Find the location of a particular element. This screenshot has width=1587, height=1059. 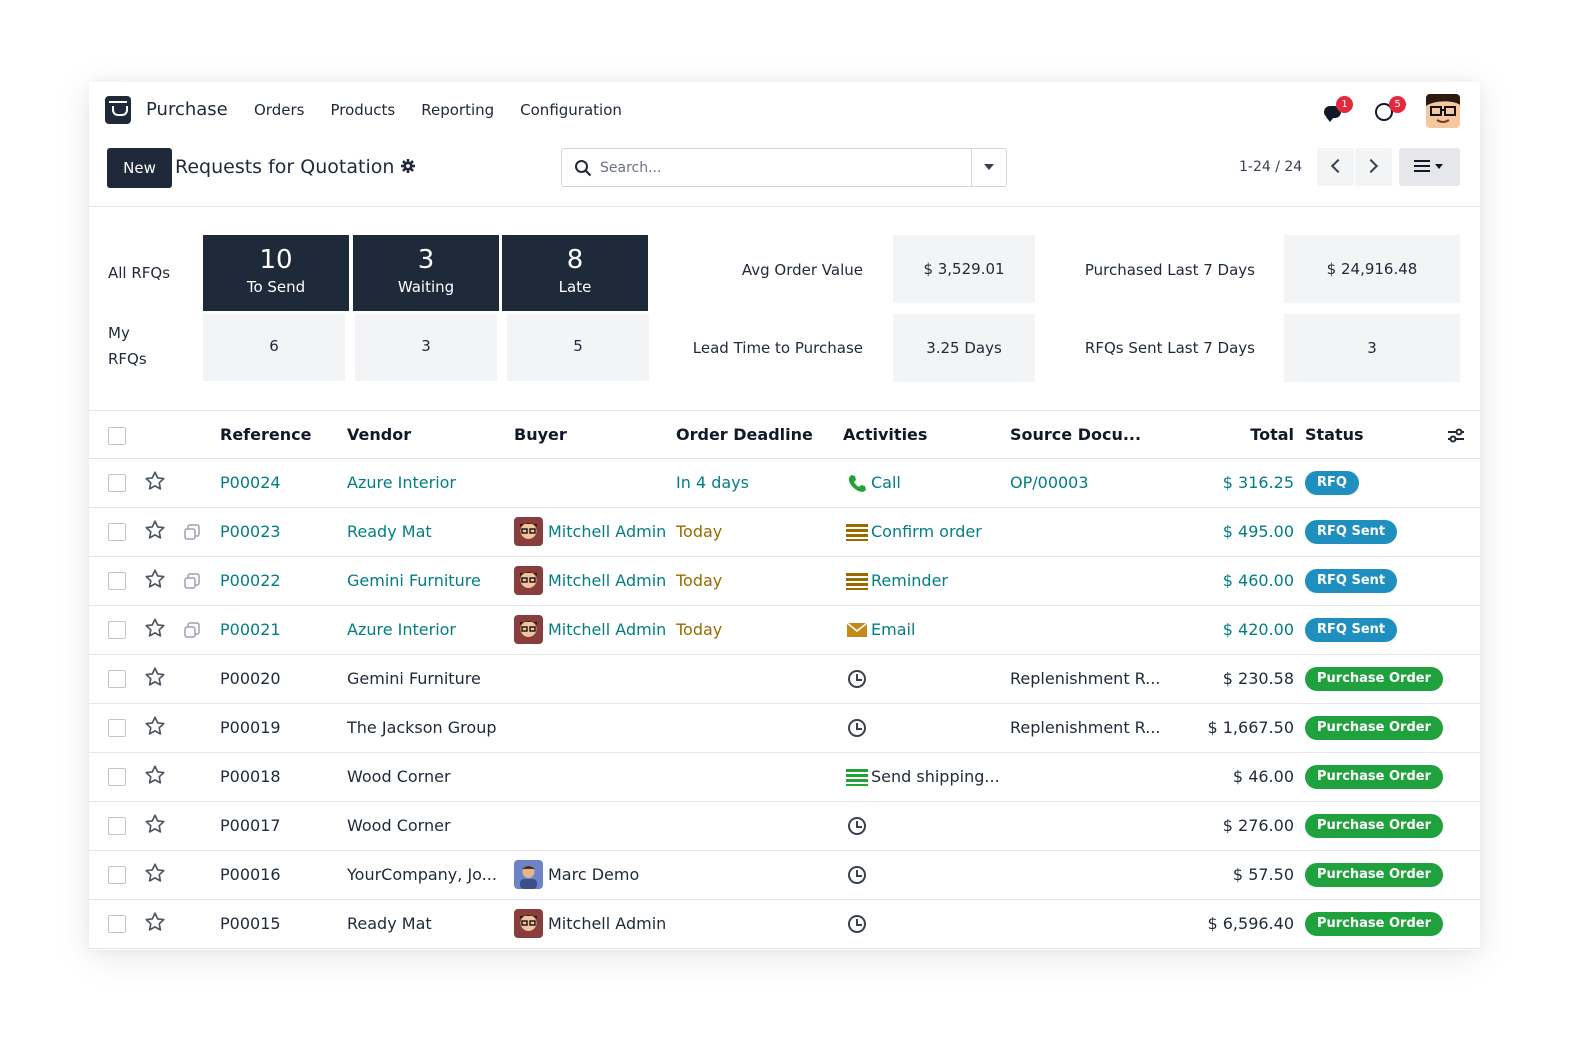

cell-activity: Call is located at coordinates (886, 482).